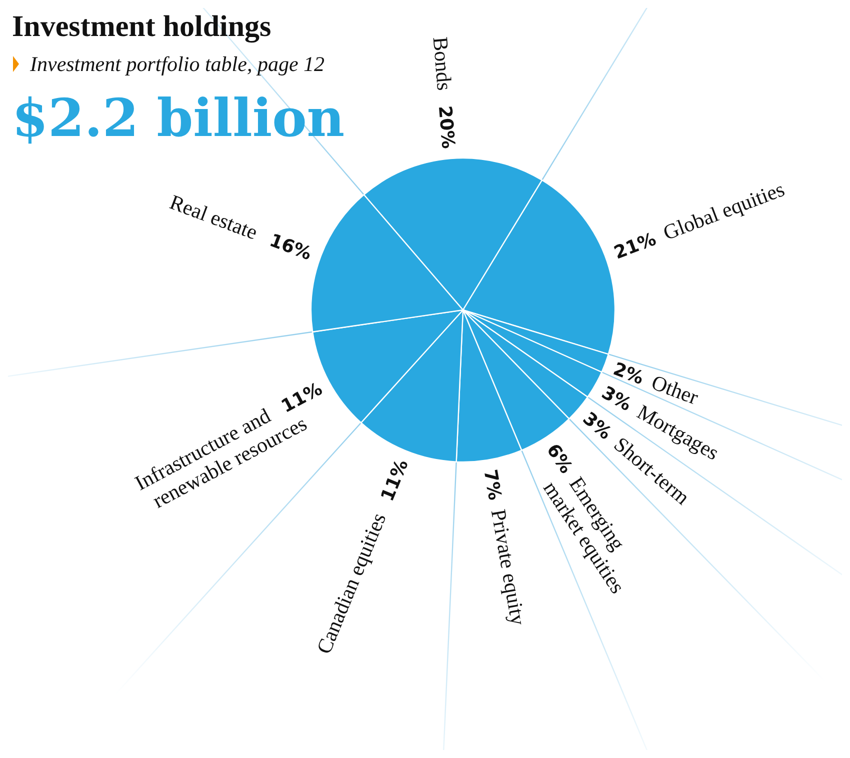 Image resolution: width=850 pixels, height=758 pixels. What do you see at coordinates (142, 26) in the screenshot?
I see `chart-title: Investment holdings` at bounding box center [142, 26].